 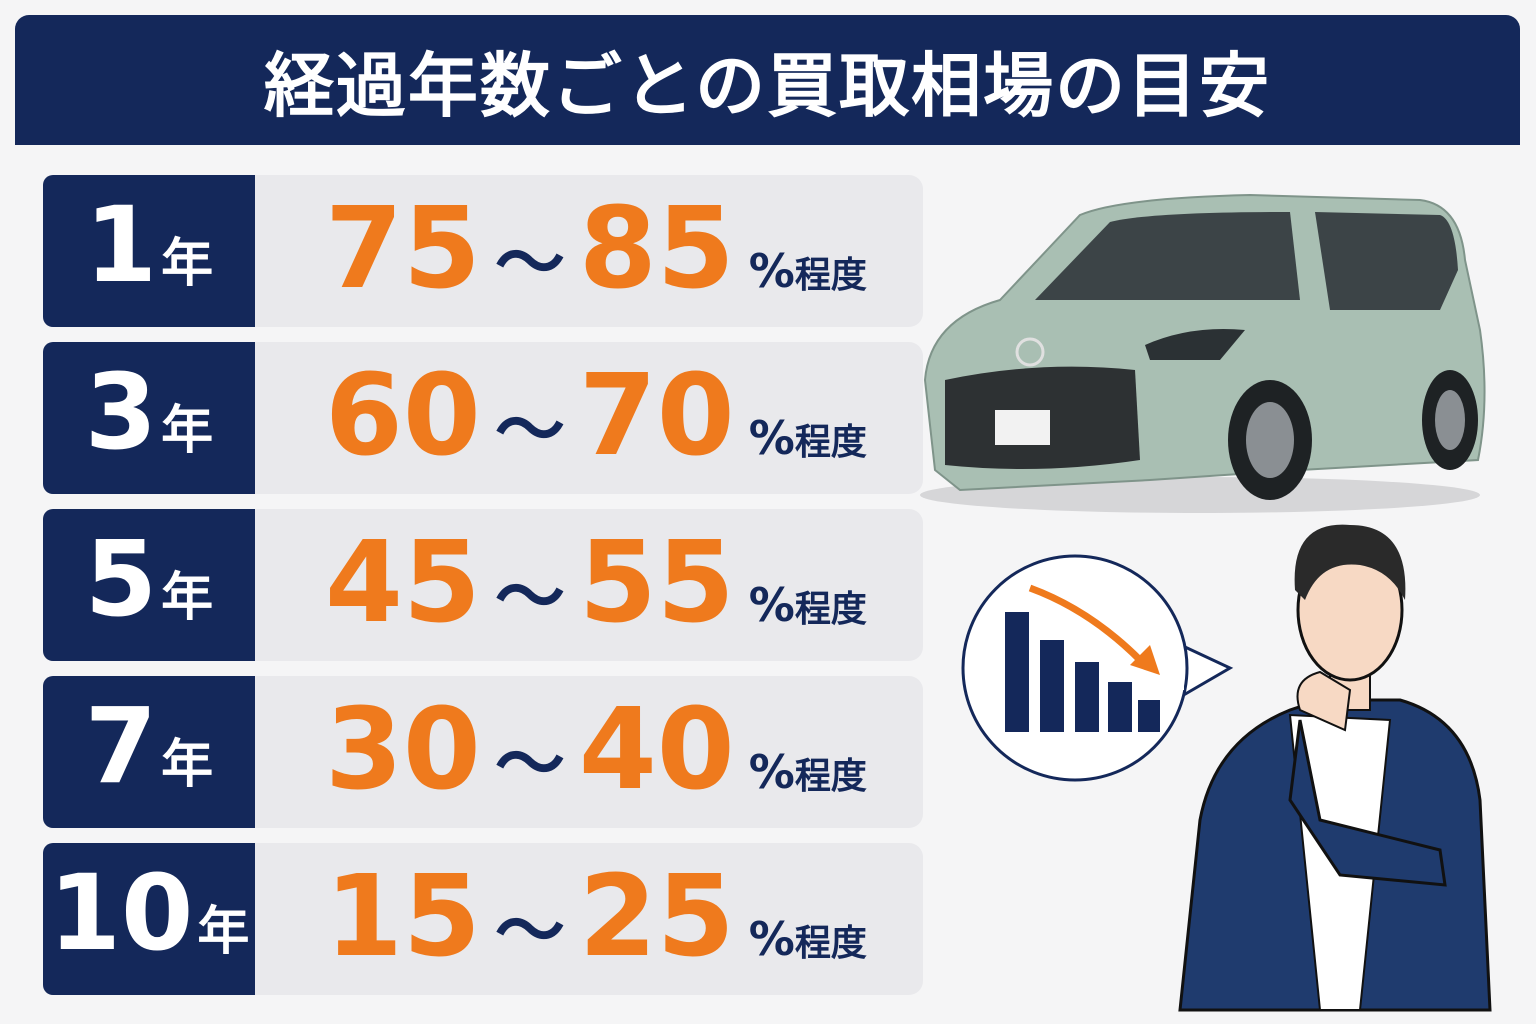 I want to click on rate-low: 45, so click(x=403, y=583).